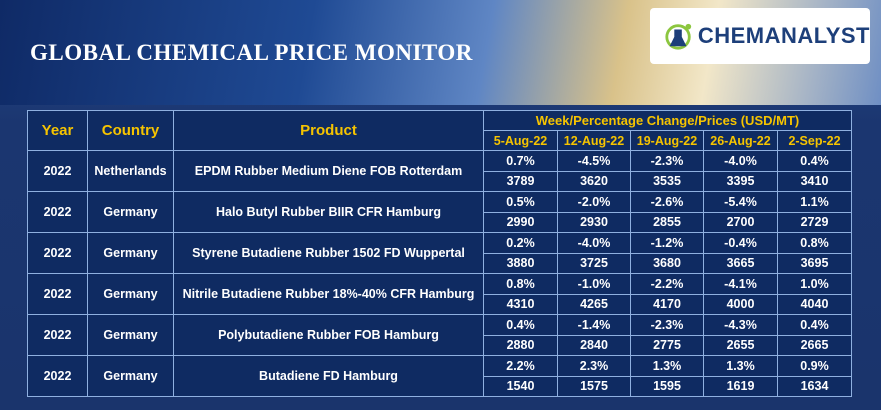  What do you see at coordinates (520, 243) in the screenshot?
I see `percent-change: 0.2%` at bounding box center [520, 243].